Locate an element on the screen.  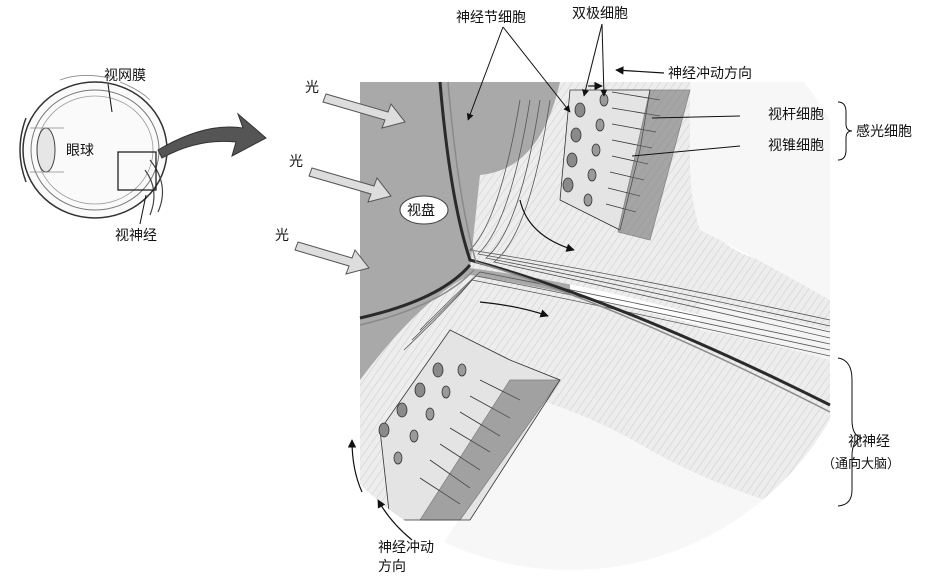
eyeball-diagram is located at coordinates (93, 147).